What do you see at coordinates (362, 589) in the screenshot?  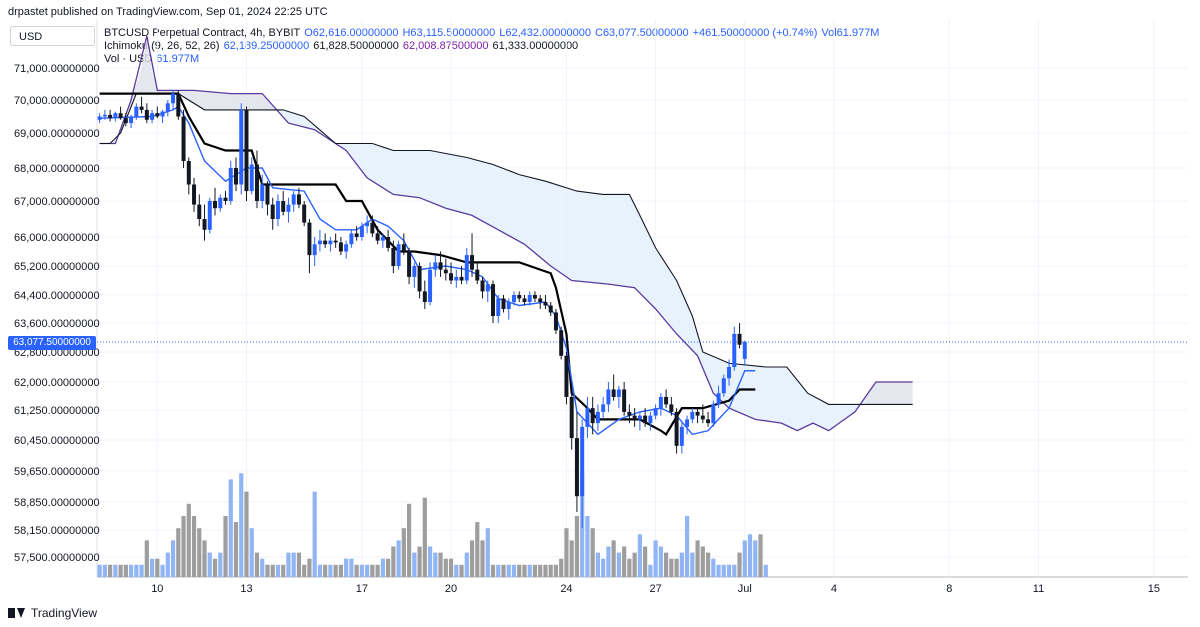 I see `x-tick-label-2: 17` at bounding box center [362, 589].